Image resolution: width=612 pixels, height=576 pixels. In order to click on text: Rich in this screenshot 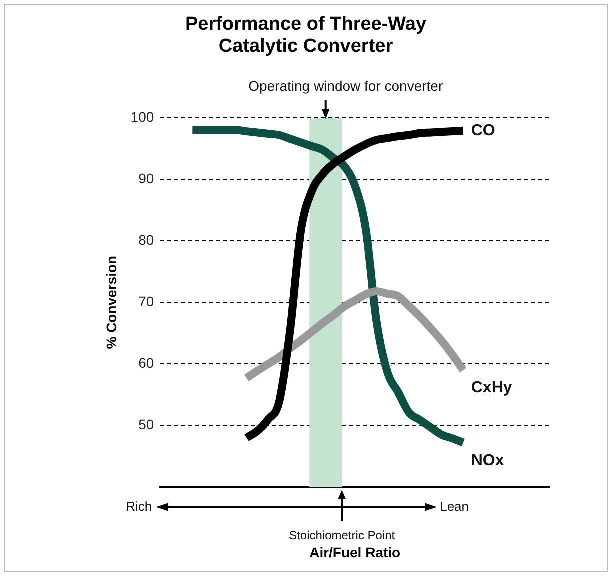, I will do `click(139, 506)`.